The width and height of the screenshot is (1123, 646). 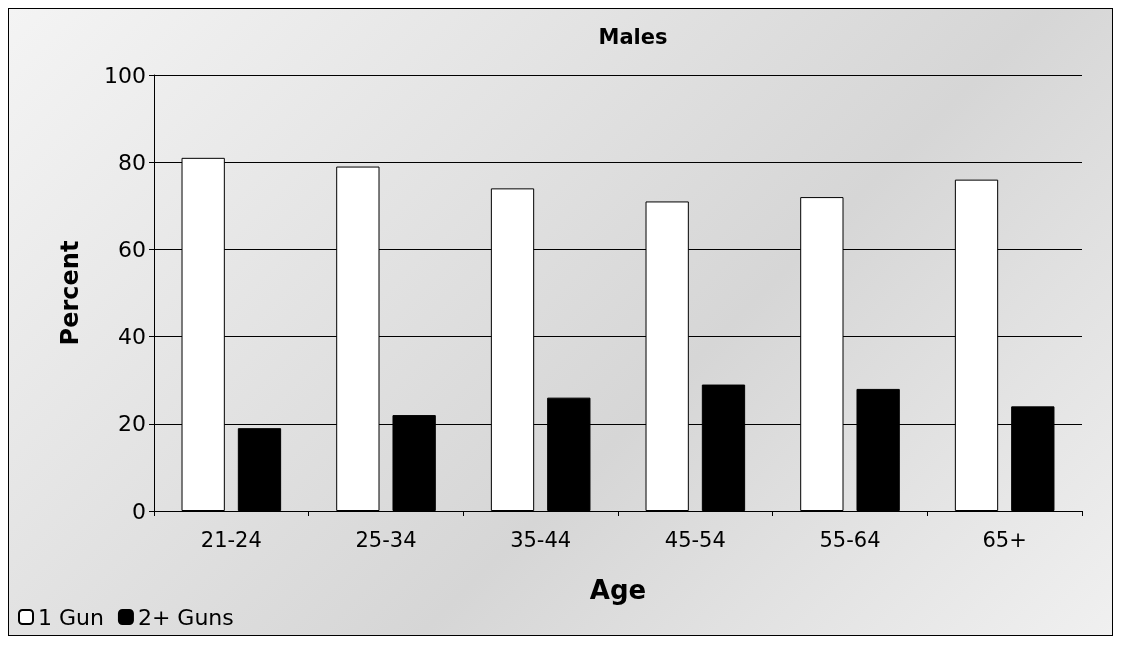 What do you see at coordinates (633, 36) in the screenshot?
I see `chart-title: Males` at bounding box center [633, 36].